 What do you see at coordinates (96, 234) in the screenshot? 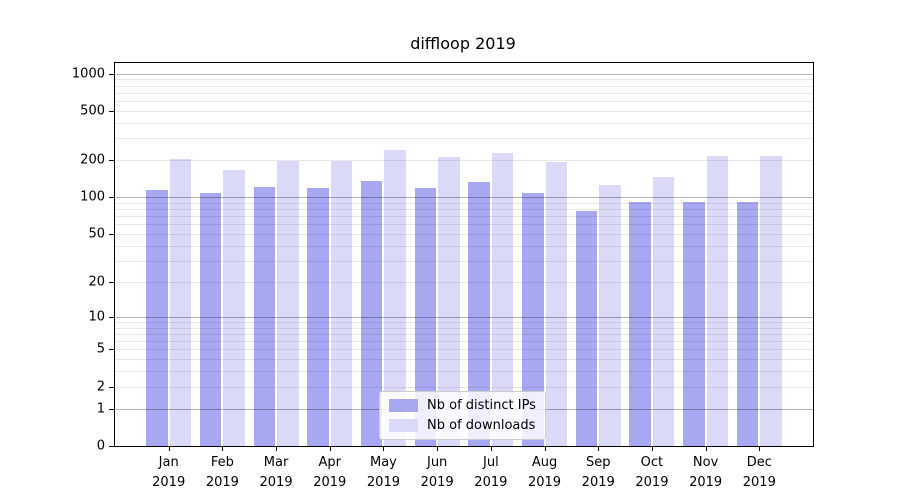
I see `y-tick-label-50: 50` at bounding box center [96, 234].